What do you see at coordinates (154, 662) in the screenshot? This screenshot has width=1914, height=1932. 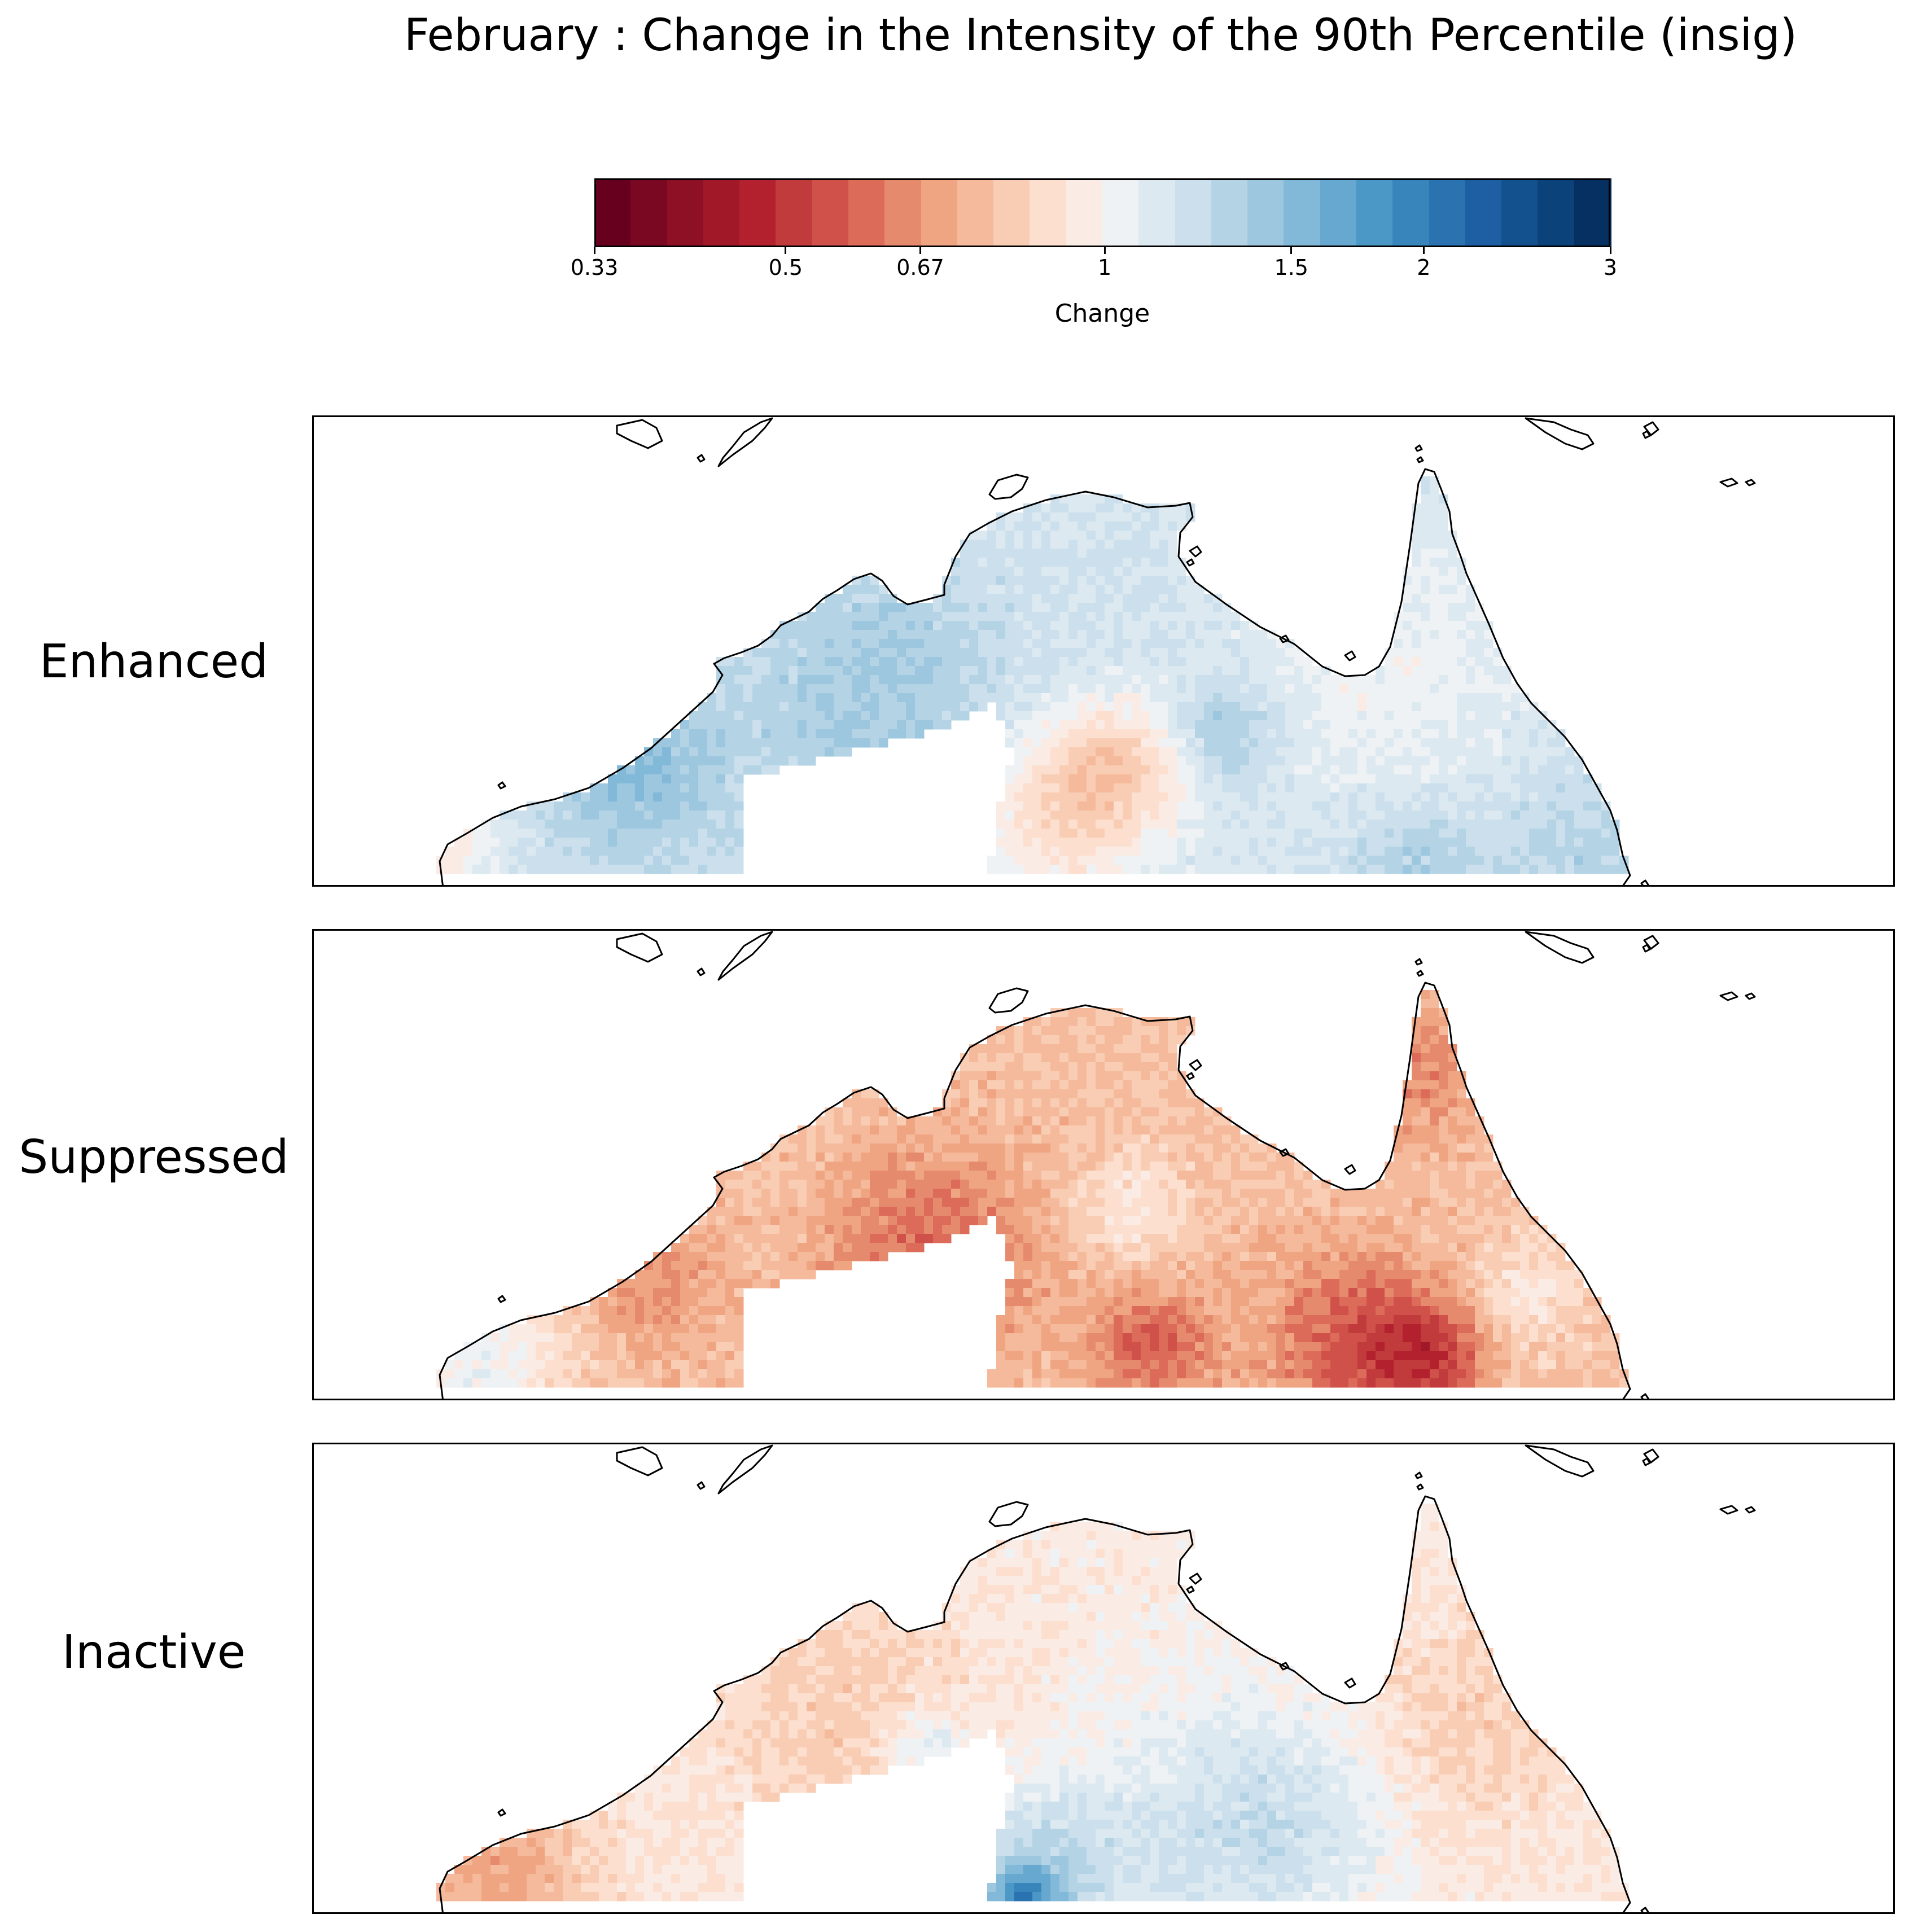 I see `row-label-enhanced: Enhanced` at bounding box center [154, 662].